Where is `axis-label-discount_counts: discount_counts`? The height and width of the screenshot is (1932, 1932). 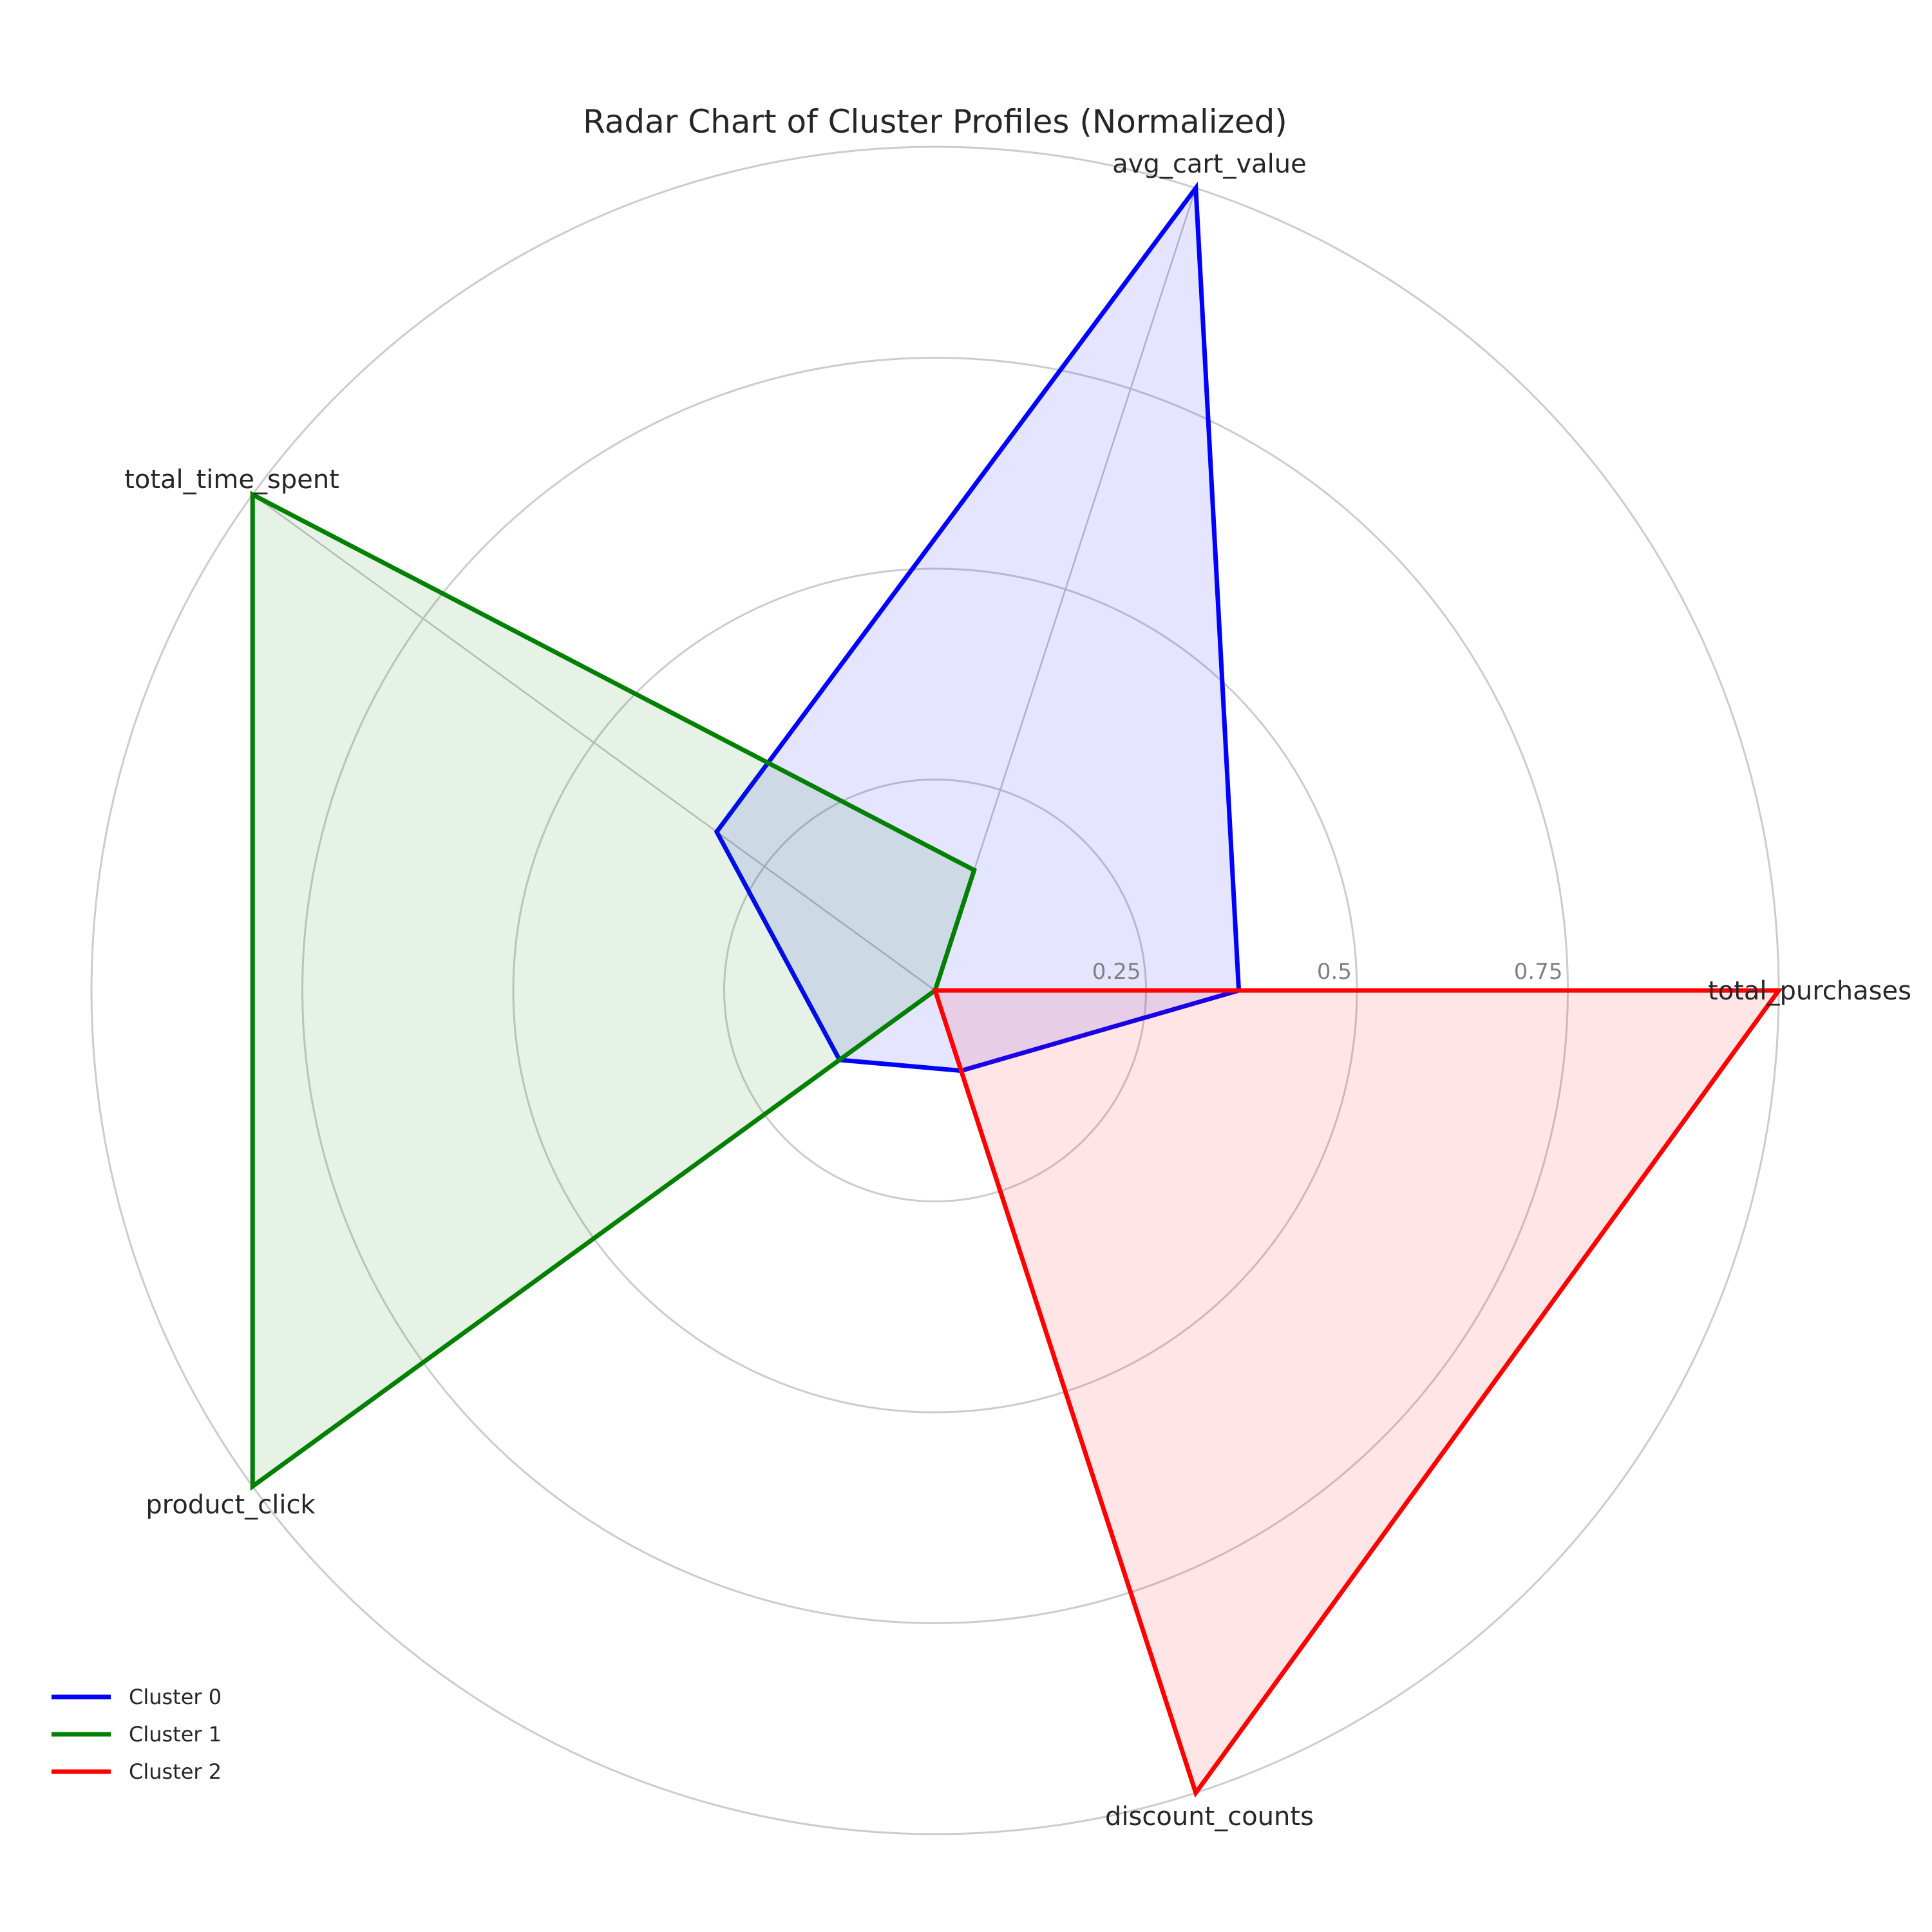
axis-label-discount_counts: discount_counts is located at coordinates (1209, 1817).